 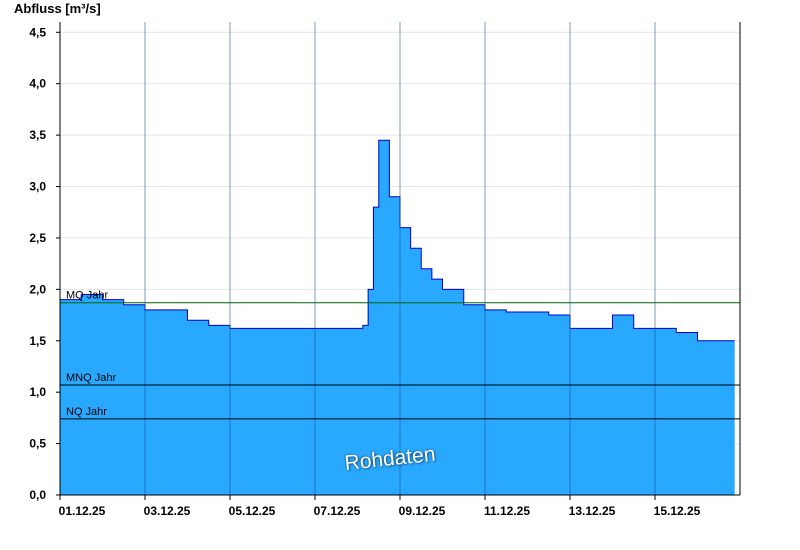 I want to click on reference-line-label: MQ Jahr, so click(x=87, y=296).